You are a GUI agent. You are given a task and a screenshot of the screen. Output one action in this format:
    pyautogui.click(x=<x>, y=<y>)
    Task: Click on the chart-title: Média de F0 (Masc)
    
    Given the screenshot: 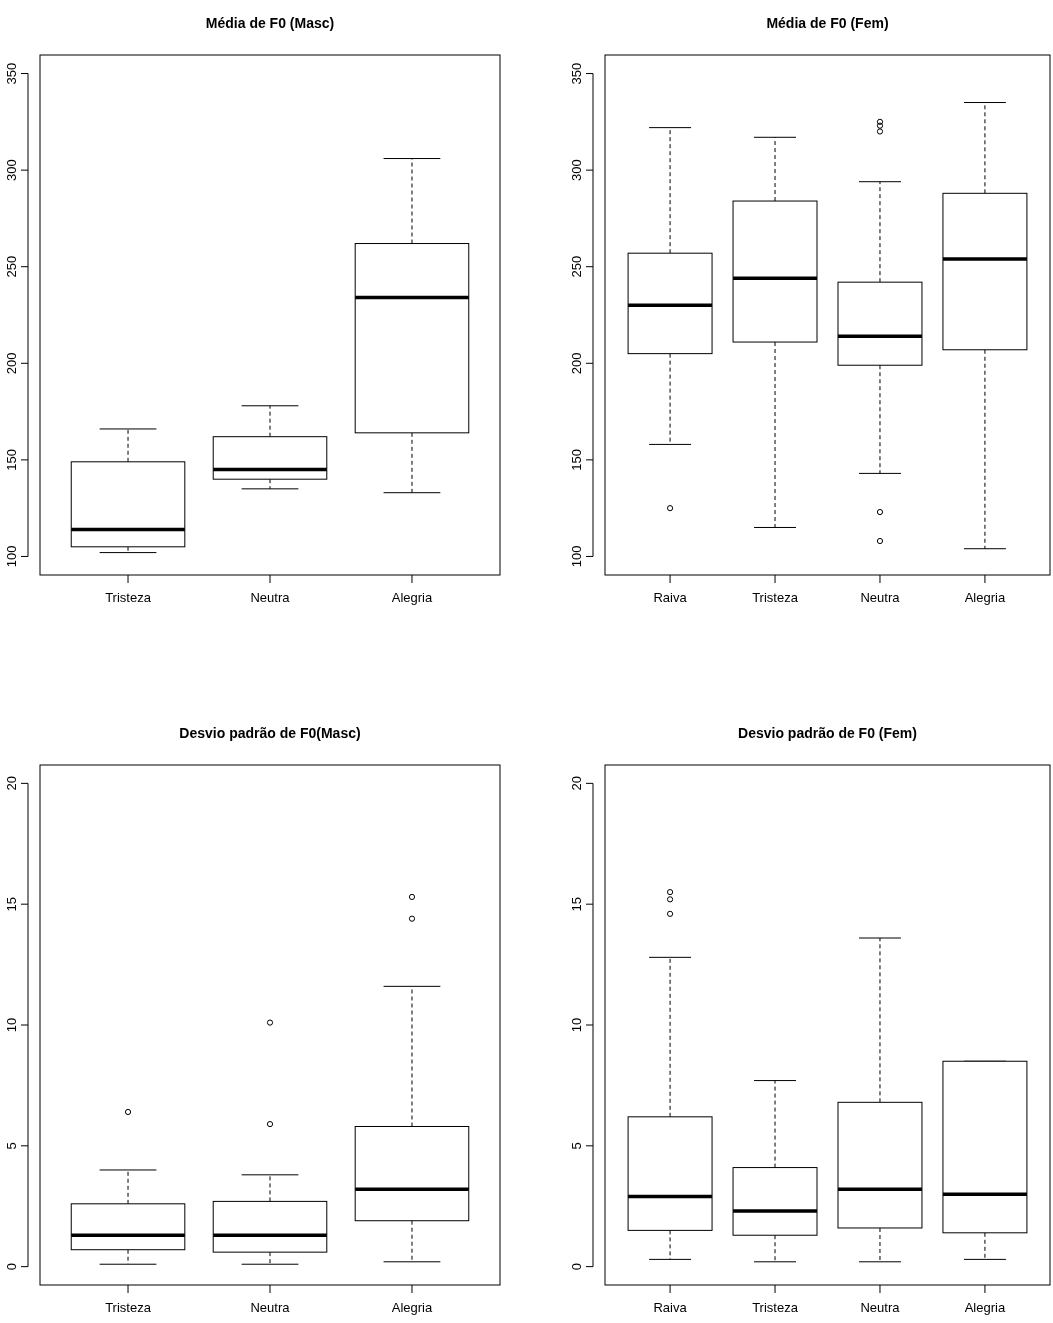 What is the action you would take?
    pyautogui.click(x=270, y=23)
    